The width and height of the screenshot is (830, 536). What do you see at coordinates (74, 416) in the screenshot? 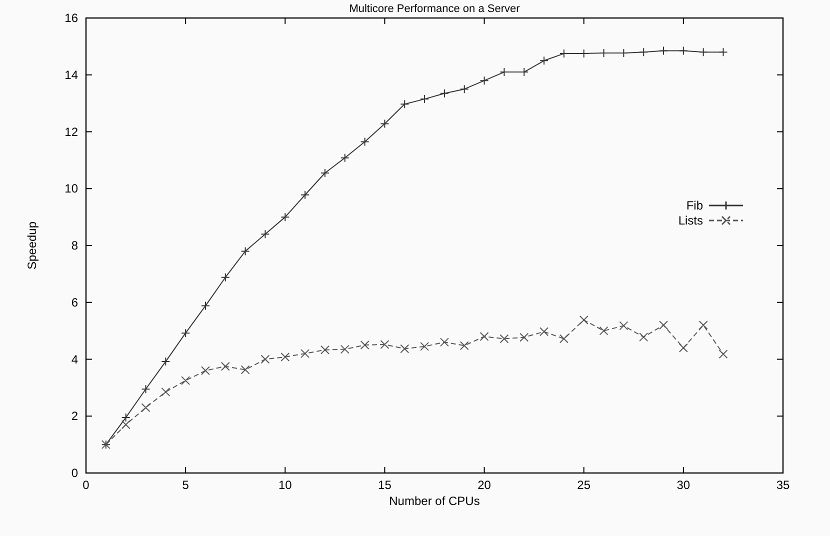
I see `y-tick-label: 2` at bounding box center [74, 416].